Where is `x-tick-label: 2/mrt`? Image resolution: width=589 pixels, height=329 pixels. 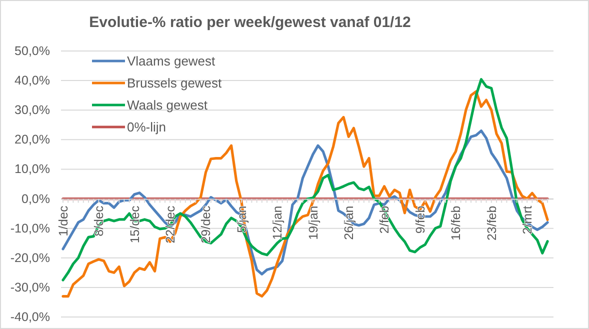 x-tick-label: 2/mrt is located at coordinates (527, 219).